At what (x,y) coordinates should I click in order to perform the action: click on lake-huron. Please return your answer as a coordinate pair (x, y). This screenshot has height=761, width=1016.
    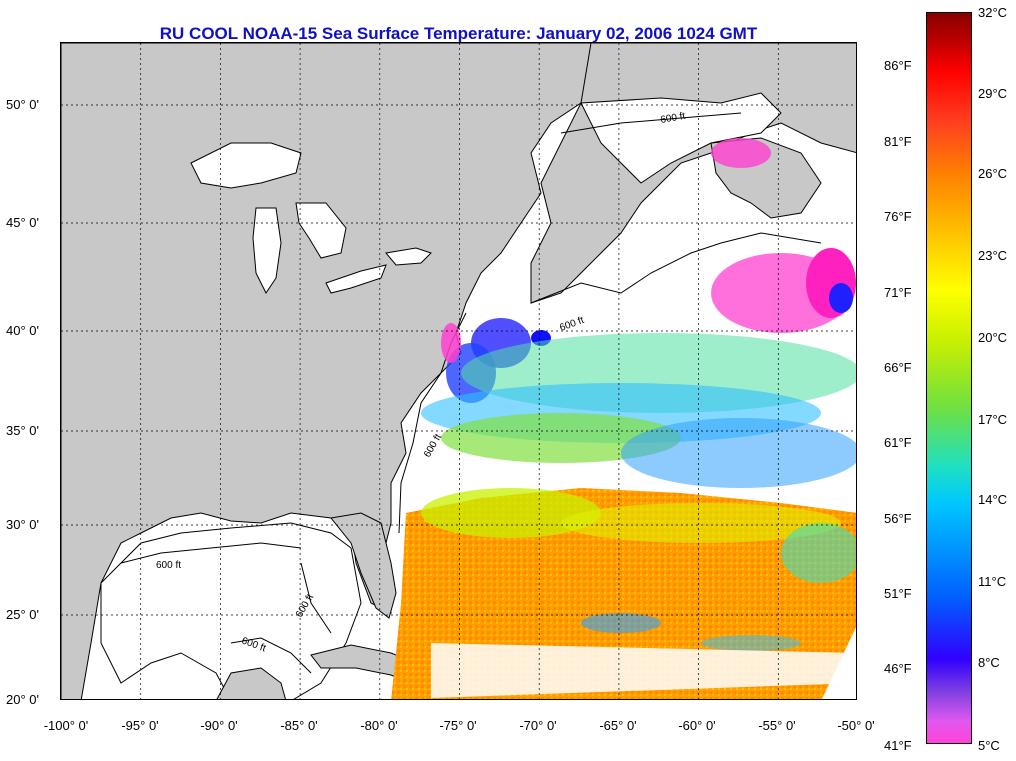
    Looking at the image, I should click on (321, 230).